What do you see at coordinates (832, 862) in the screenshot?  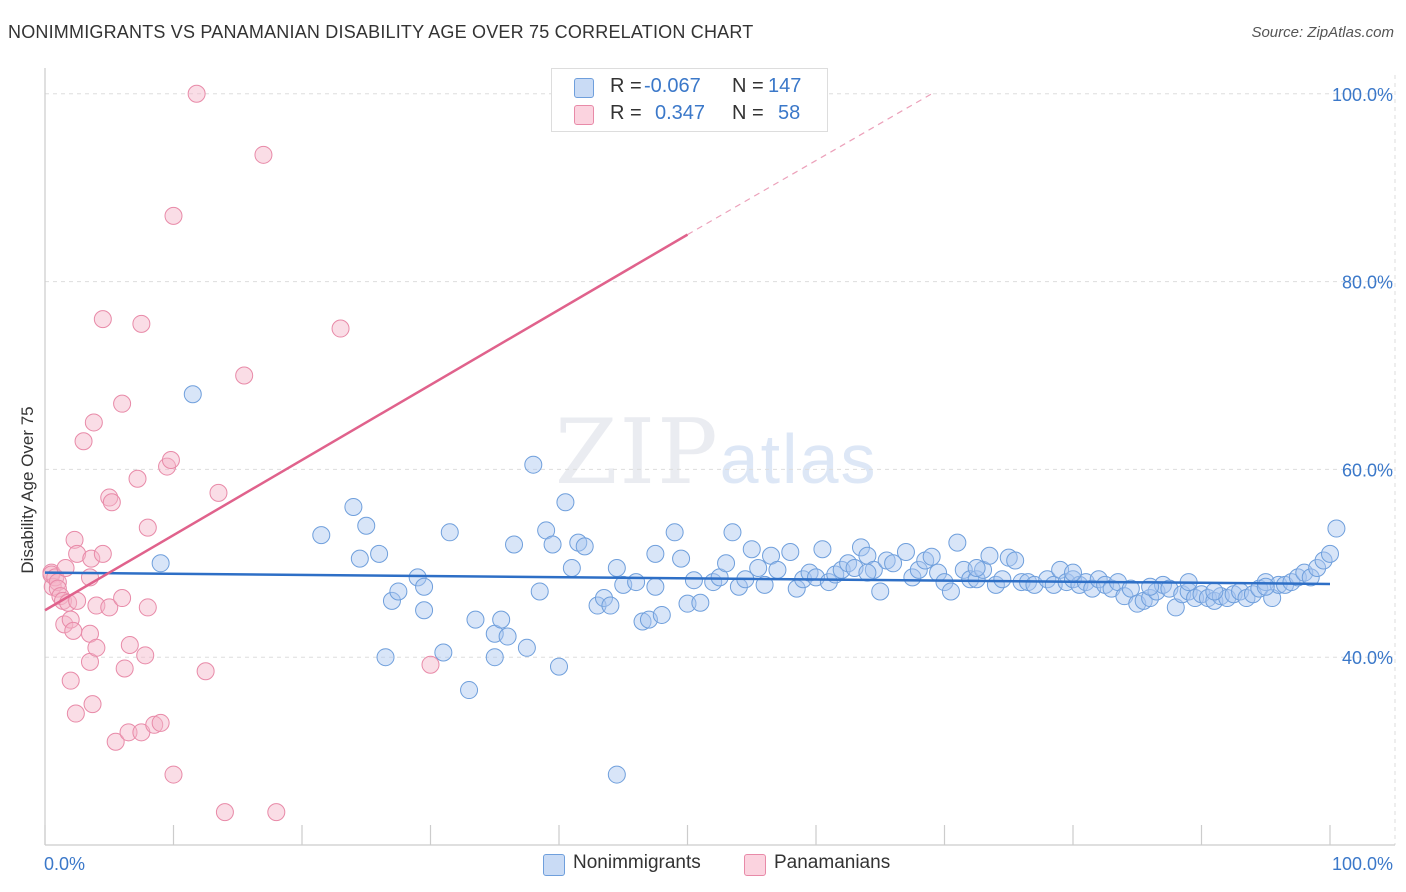 I see `panamanians-legend-label: Panamanians` at bounding box center [832, 862].